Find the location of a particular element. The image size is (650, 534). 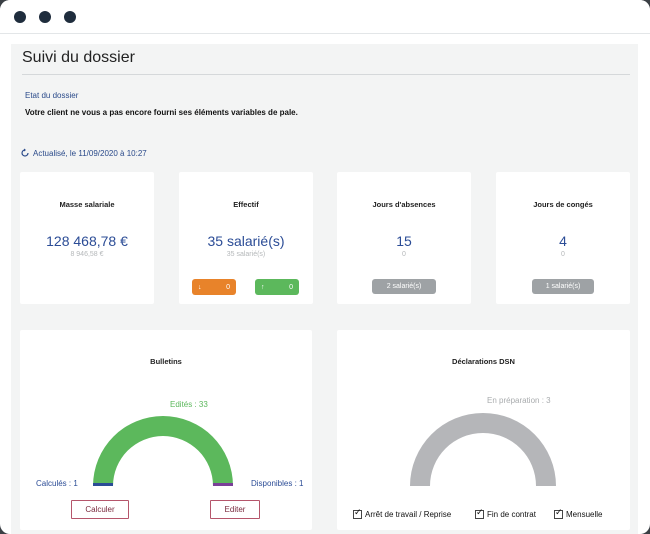

filter-fin-contrat: Fin de contrat is located at coordinates (505, 513).